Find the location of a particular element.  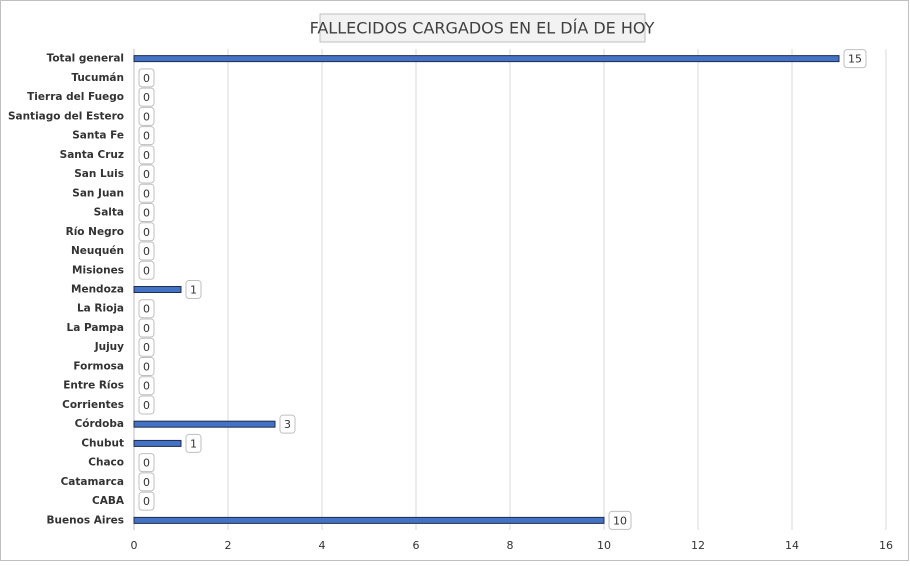

y-tick-label: Total general is located at coordinates (85, 59).